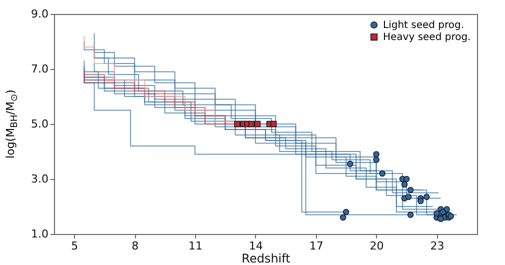  Describe the element at coordinates (266, 258) in the screenshot. I see `x-axis-title: Redshift` at that location.